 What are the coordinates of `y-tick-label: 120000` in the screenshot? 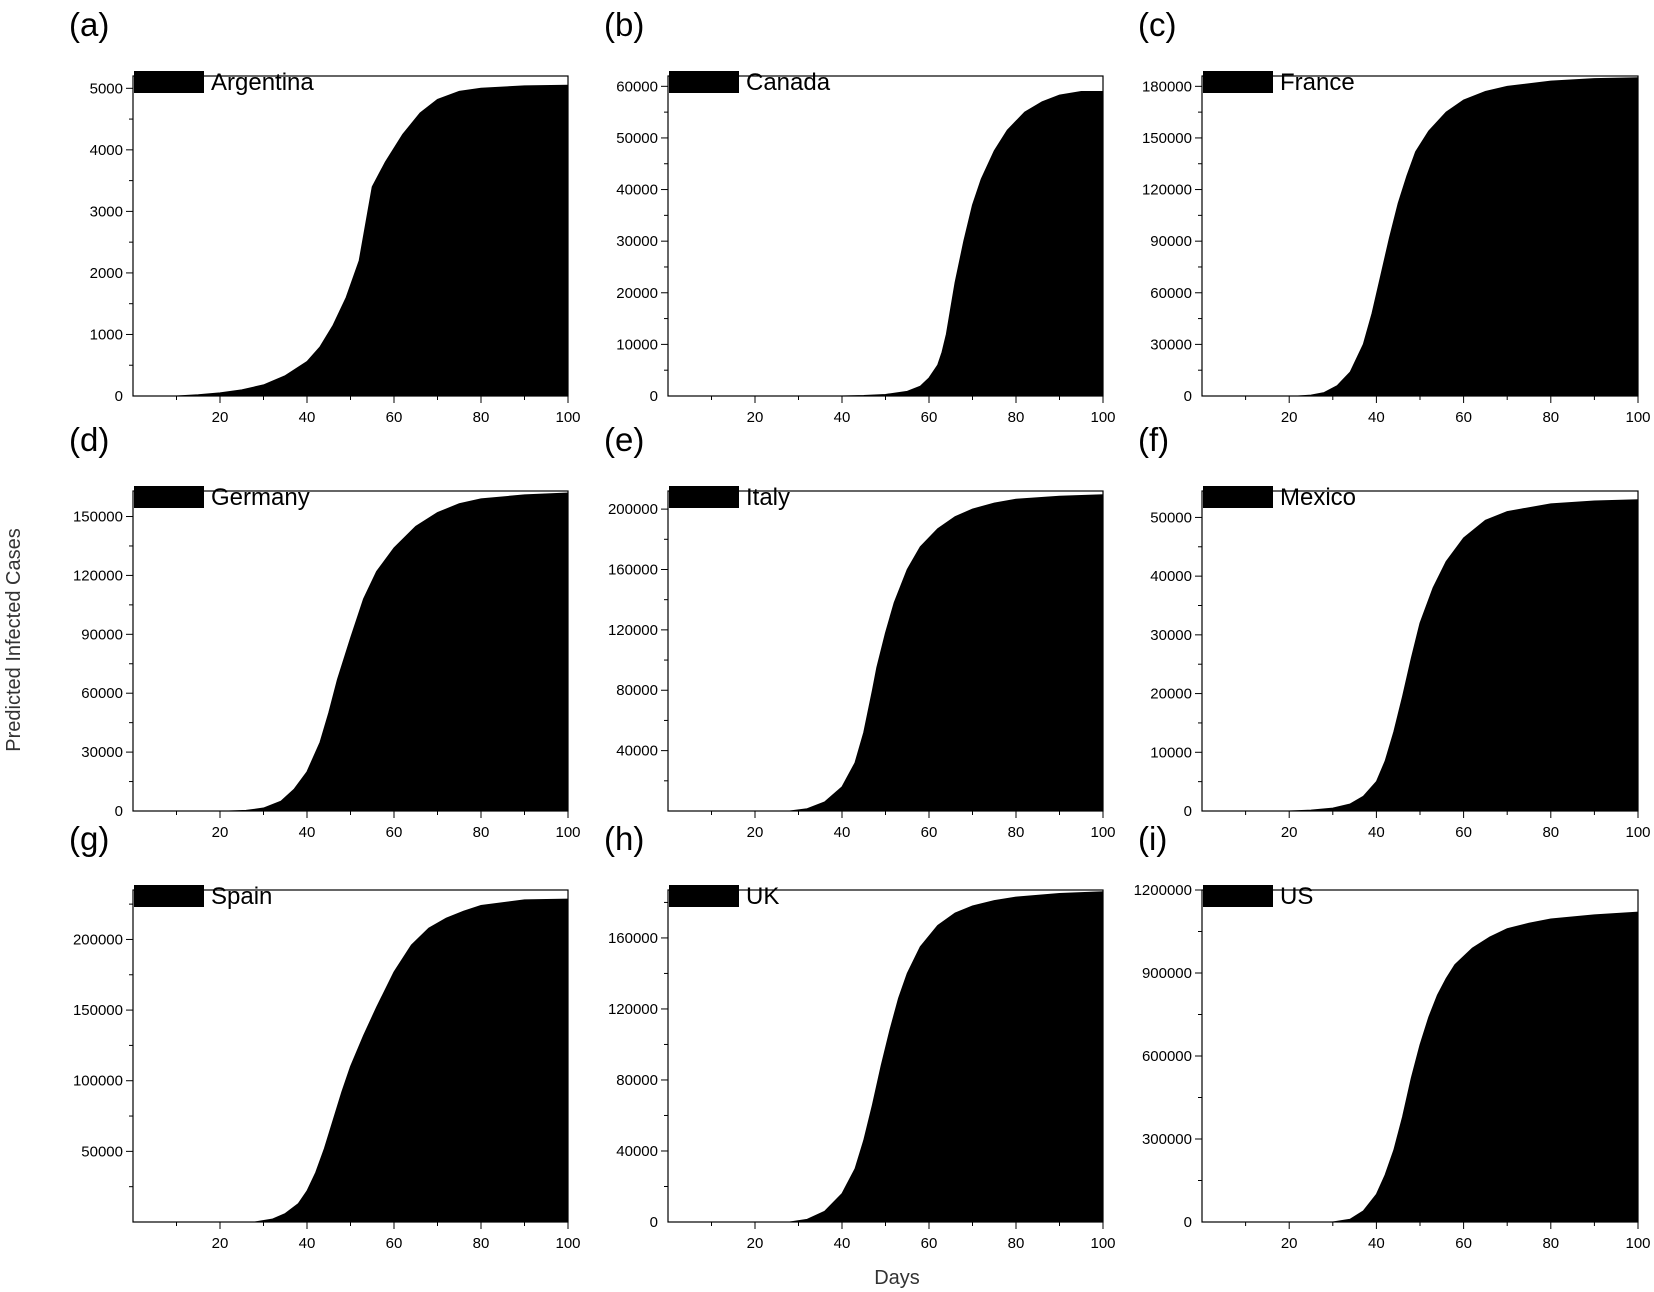 It's located at (633, 630).